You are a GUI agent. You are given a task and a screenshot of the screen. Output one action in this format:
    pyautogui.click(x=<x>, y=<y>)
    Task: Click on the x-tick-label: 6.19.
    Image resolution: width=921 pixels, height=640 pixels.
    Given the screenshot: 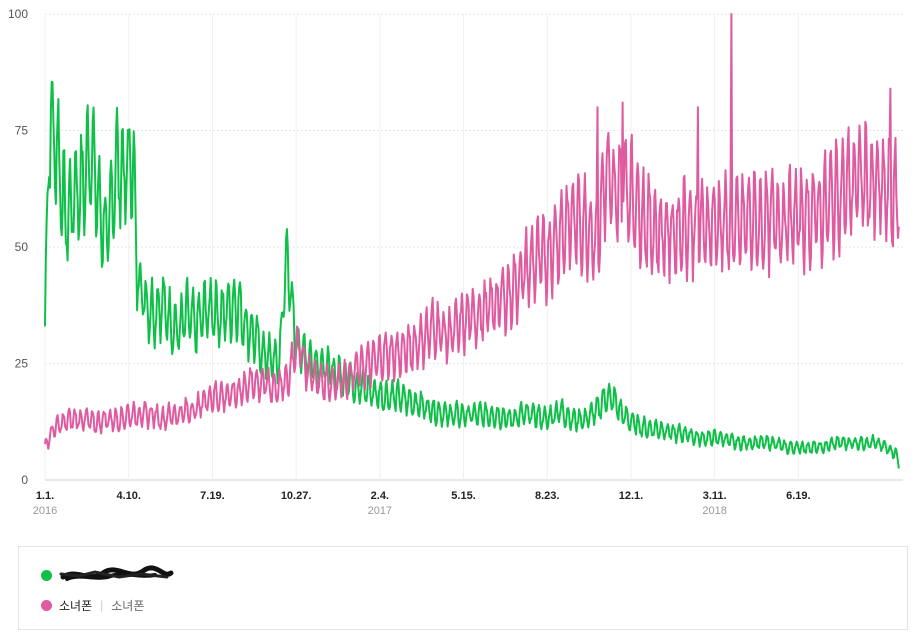 What is the action you would take?
    pyautogui.click(x=798, y=496)
    